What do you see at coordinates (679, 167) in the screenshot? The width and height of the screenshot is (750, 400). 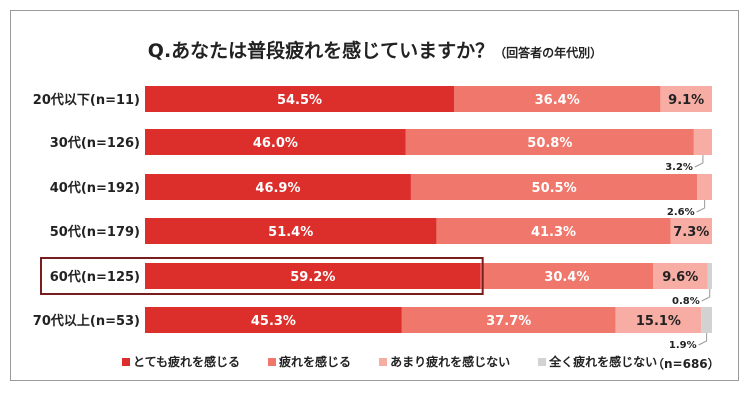 I see `data-label-callout: 3.2%` at bounding box center [679, 167].